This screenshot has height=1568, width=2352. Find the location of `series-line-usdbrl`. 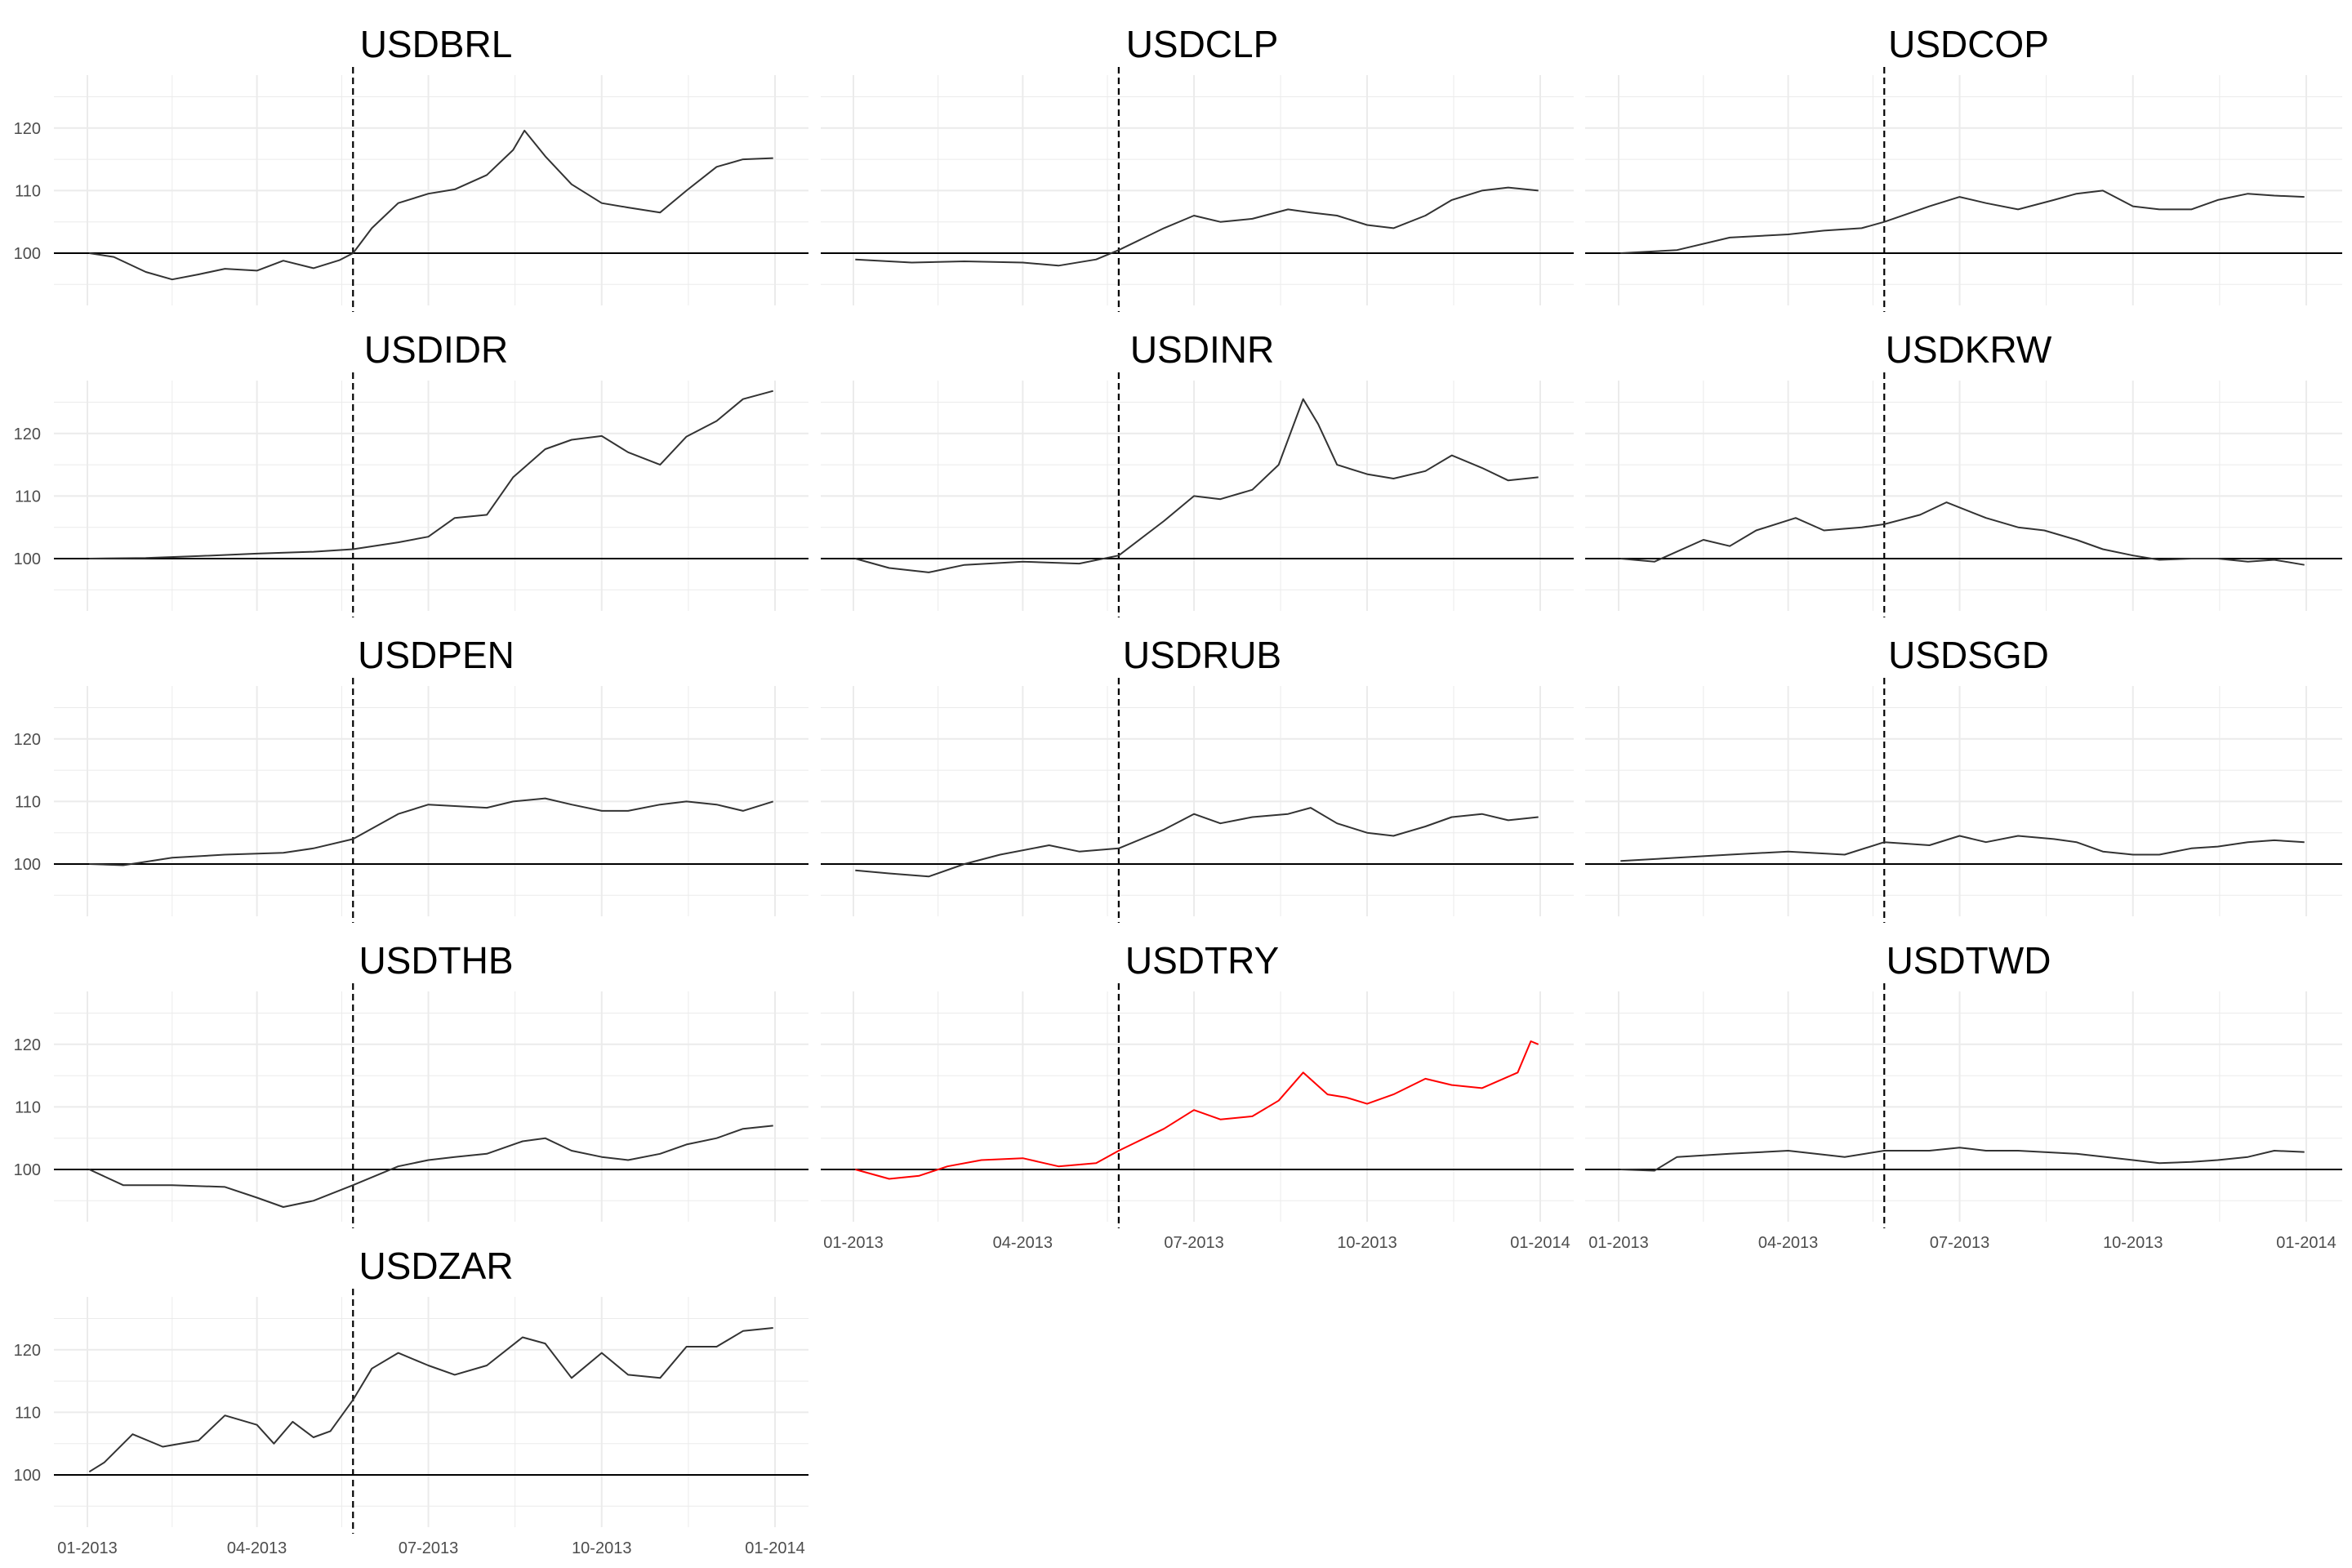

series-line-usdbrl is located at coordinates (431, 205).